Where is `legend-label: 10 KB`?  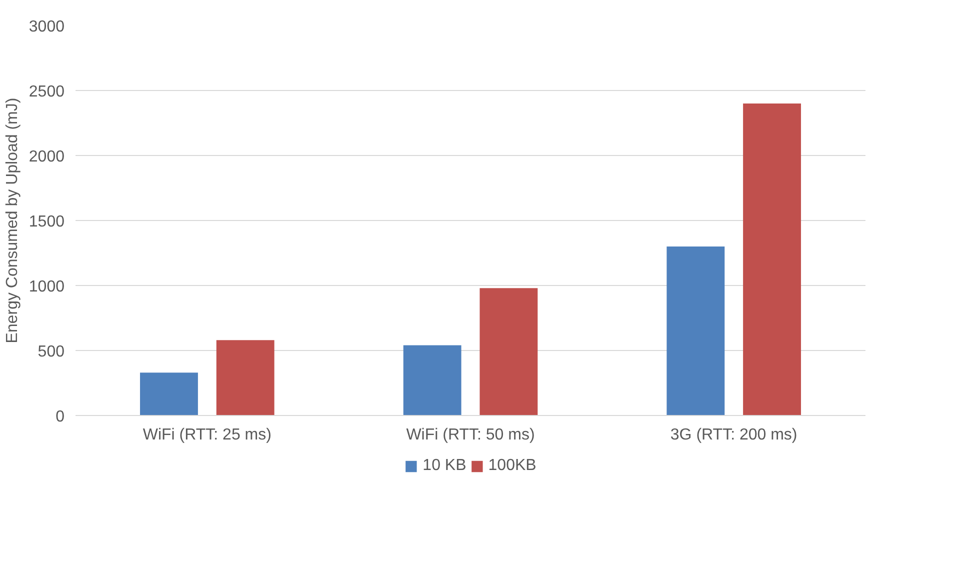
legend-label: 10 KB is located at coordinates (444, 466).